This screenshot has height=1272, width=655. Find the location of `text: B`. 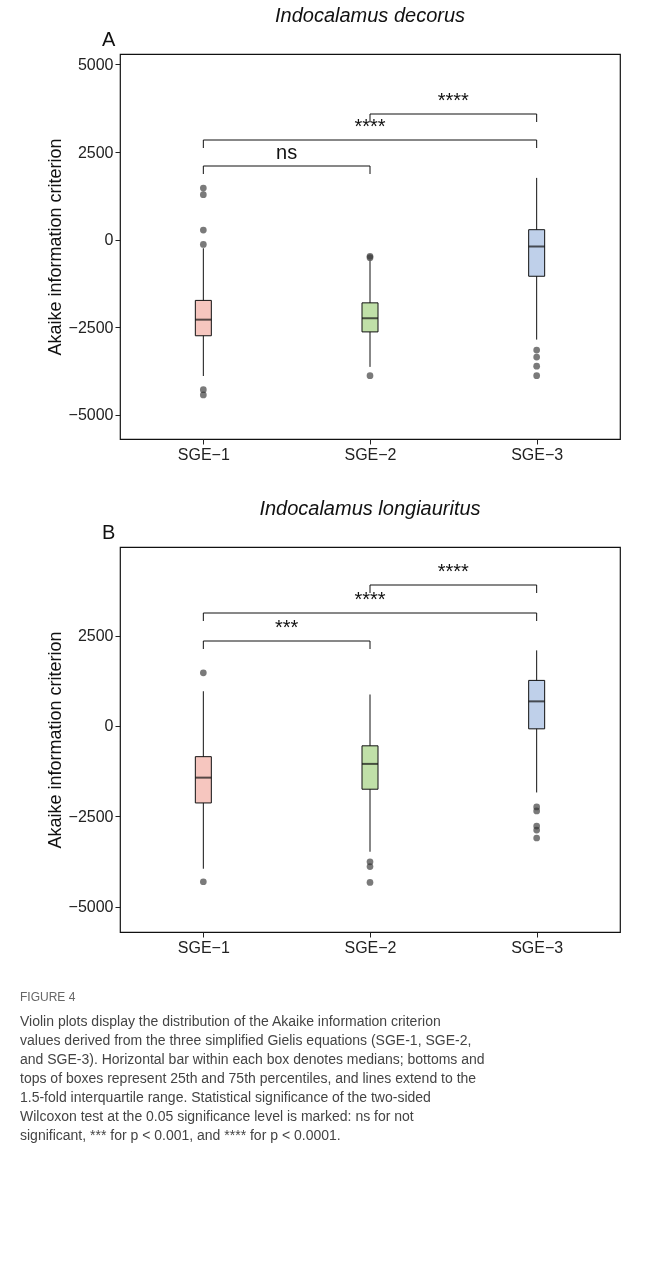

text: B is located at coordinates (109, 532).